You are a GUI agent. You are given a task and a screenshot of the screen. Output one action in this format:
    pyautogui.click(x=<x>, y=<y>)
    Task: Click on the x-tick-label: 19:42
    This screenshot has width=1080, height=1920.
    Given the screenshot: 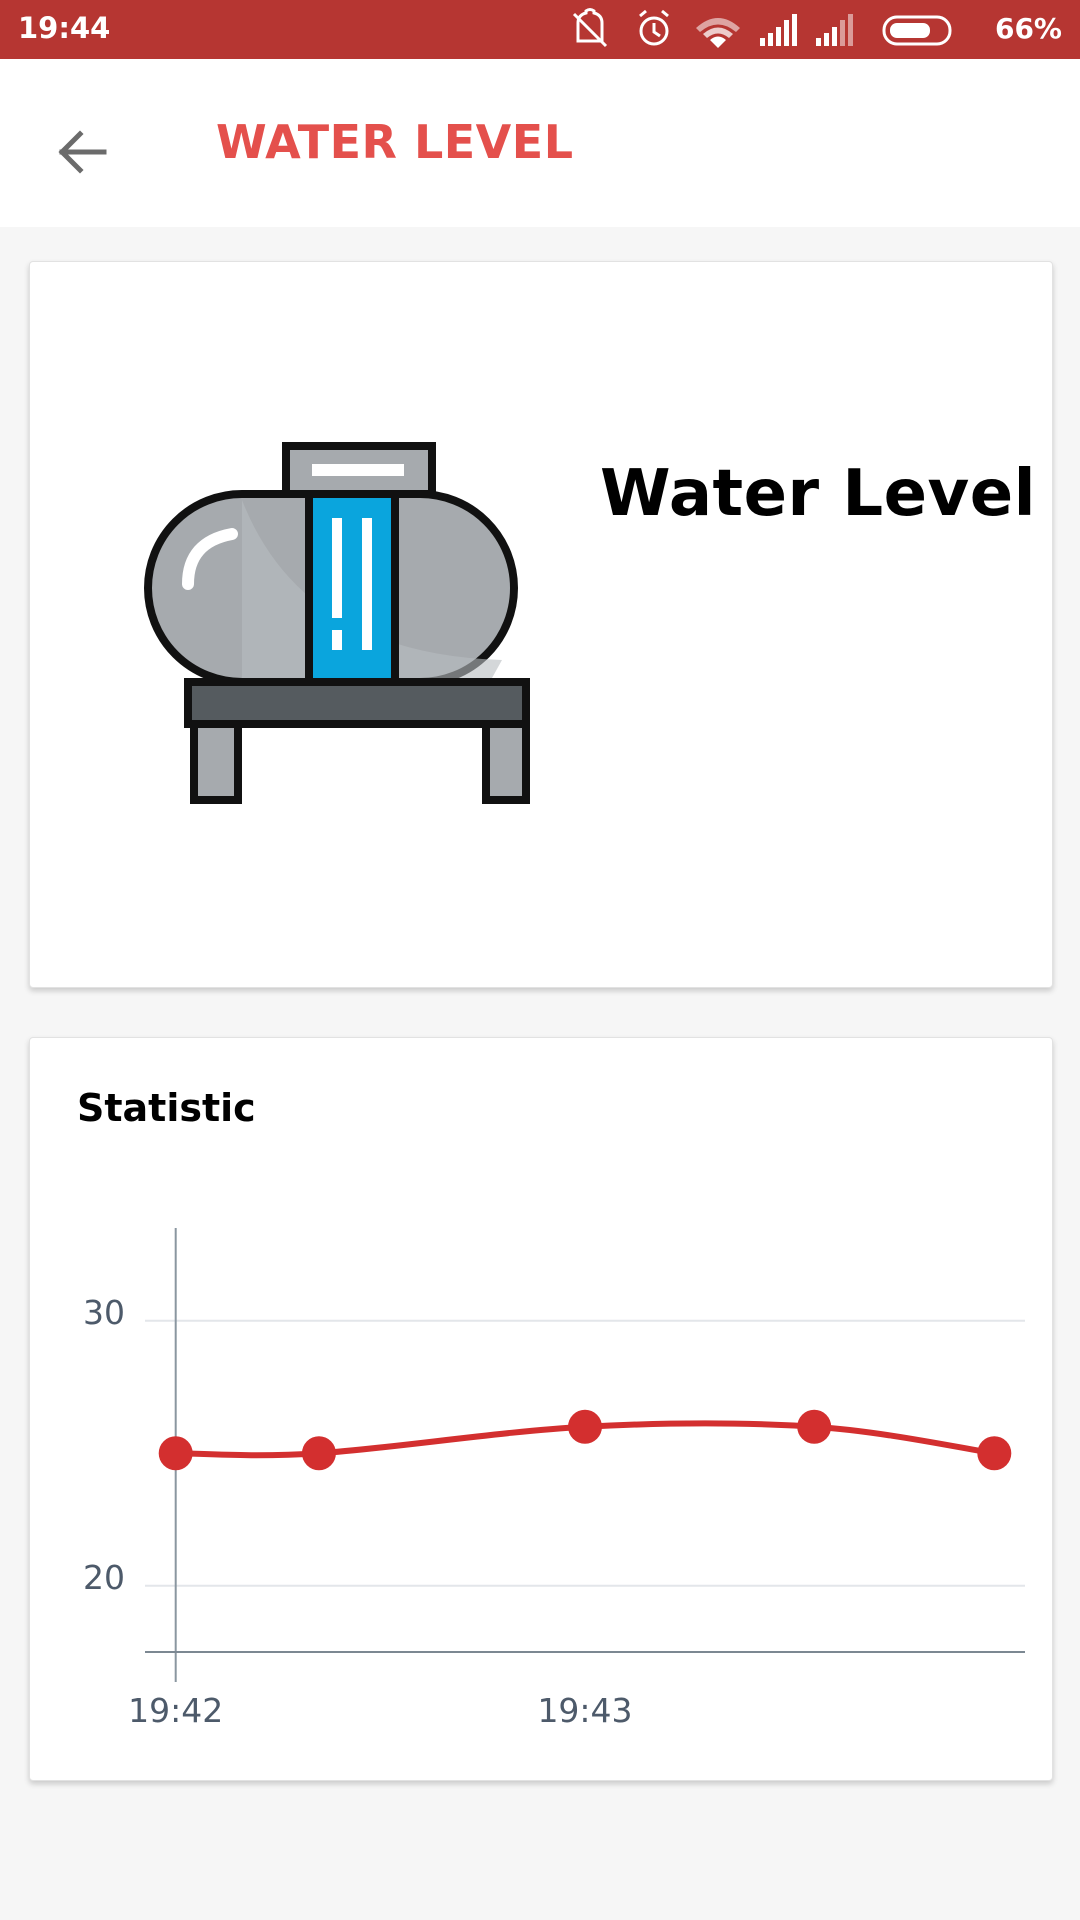 What is the action you would take?
    pyautogui.click(x=175, y=1710)
    